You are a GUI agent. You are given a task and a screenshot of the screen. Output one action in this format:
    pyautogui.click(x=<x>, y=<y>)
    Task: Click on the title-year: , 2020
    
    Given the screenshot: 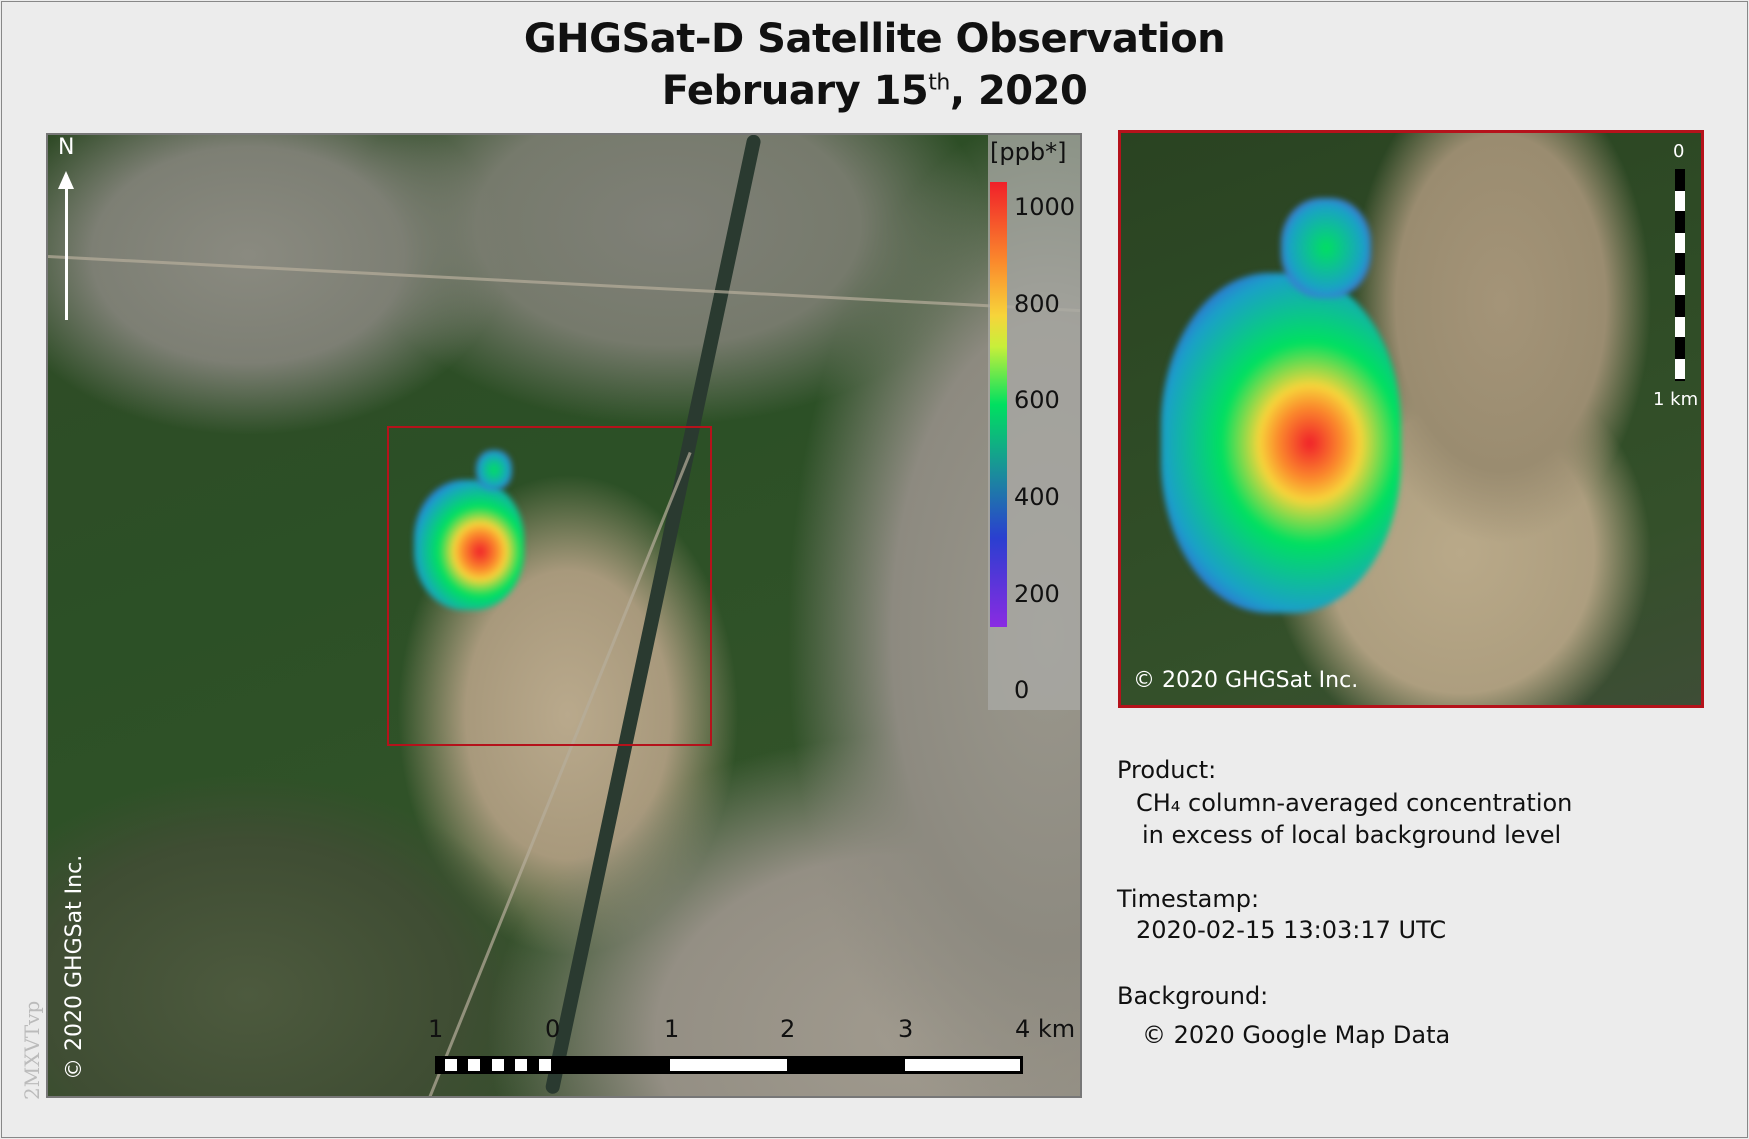 What is the action you would take?
    pyautogui.click(x=1018, y=91)
    